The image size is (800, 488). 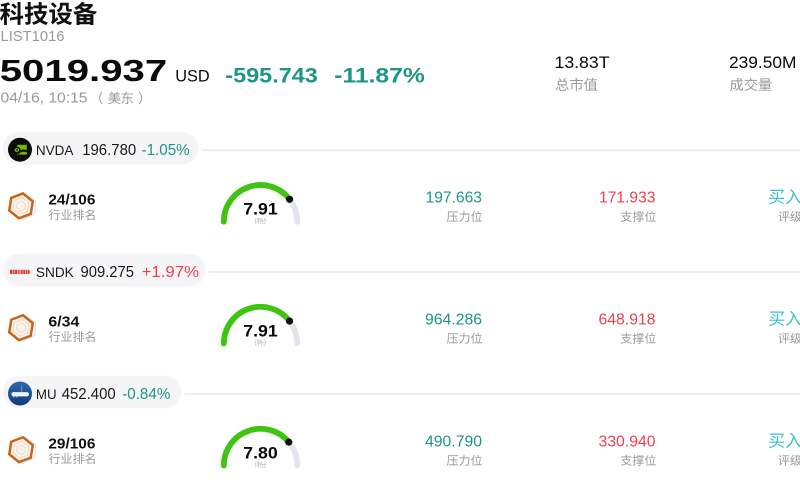 I want to click on svg-text: 964.286, so click(x=453, y=319).